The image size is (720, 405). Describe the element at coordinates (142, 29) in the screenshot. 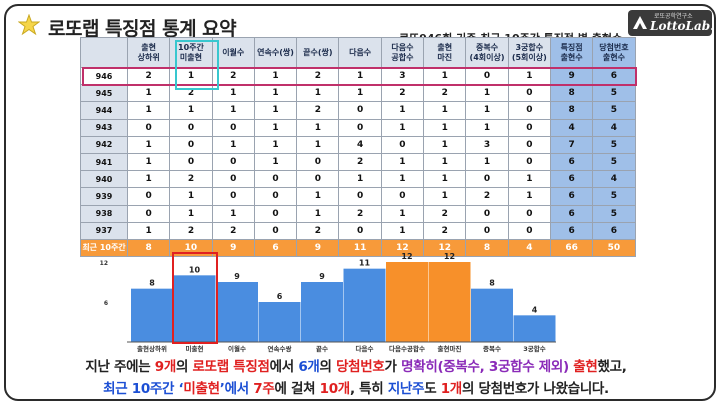

I see `page-title: 로또랩 특징점 통계 요약` at that location.